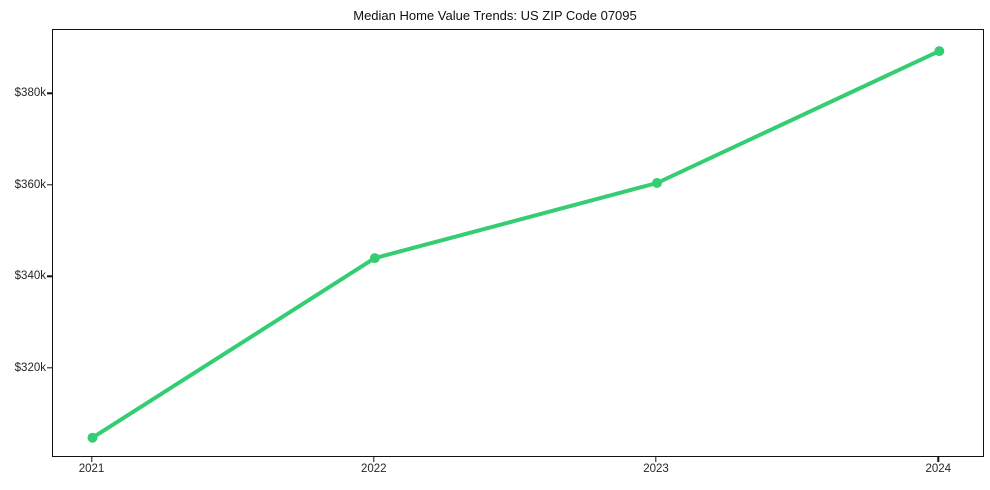  Describe the element at coordinates (939, 51) in the screenshot. I see `data-point-2024` at that location.